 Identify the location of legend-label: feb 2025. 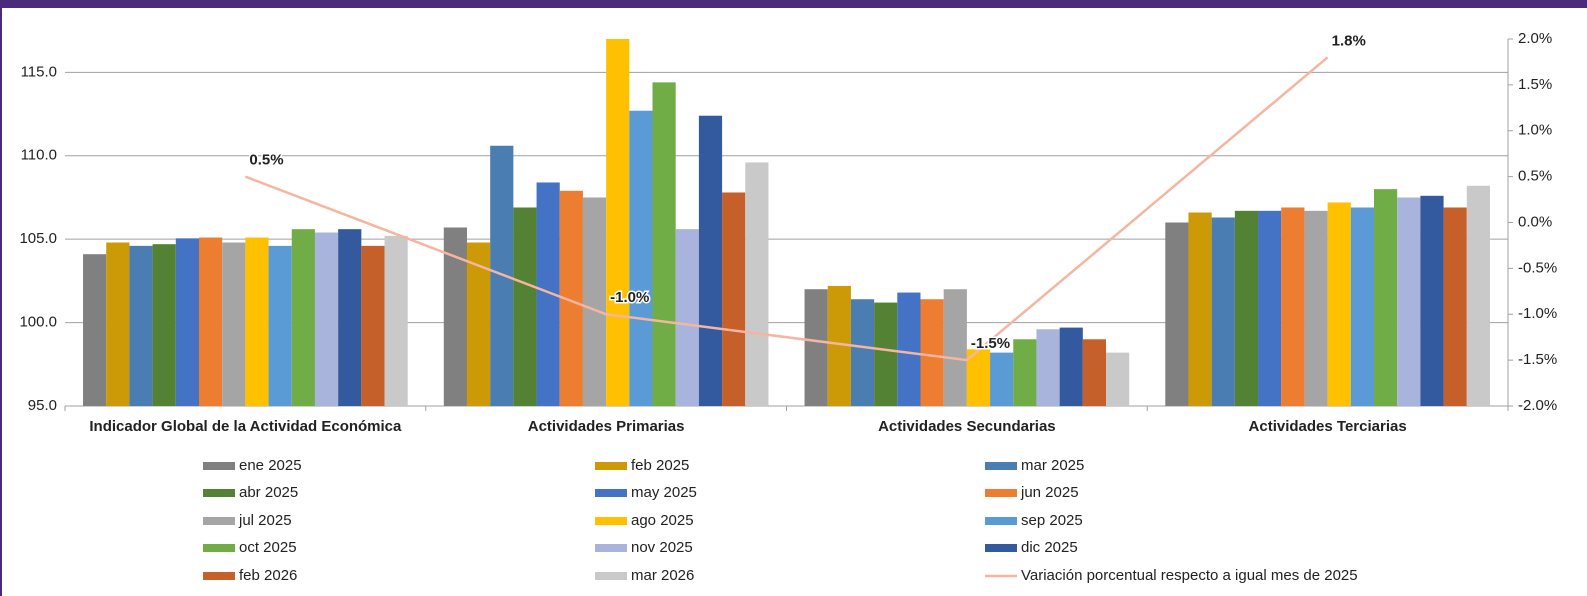
(660, 465).